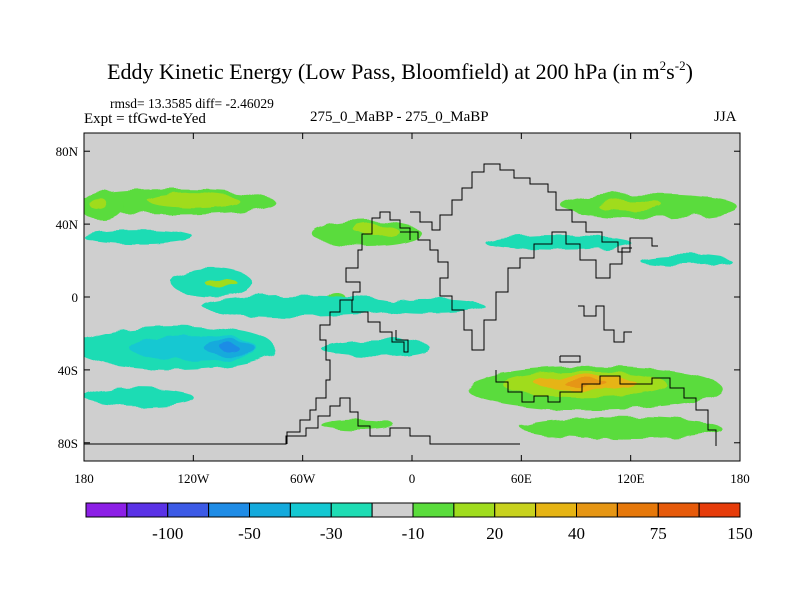 This screenshot has height=600, width=800. I want to click on contour-region-sh-subtrop-min, so click(229, 348).